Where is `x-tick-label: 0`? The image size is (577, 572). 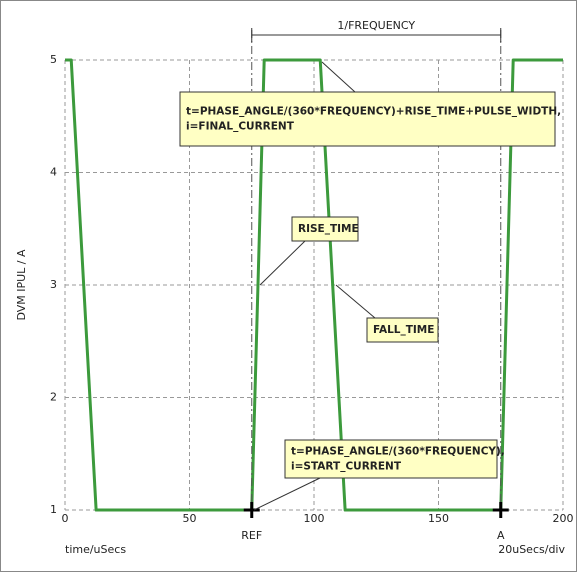 x-tick-label: 0 is located at coordinates (65, 518).